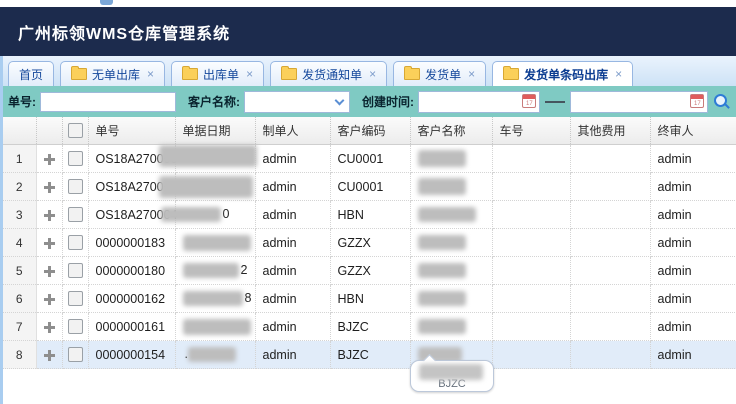 The image size is (736, 404). Describe the element at coordinates (563, 73) in the screenshot. I see `tab-shipping-barcode-outbound: 发货单条码出库 ×` at that location.